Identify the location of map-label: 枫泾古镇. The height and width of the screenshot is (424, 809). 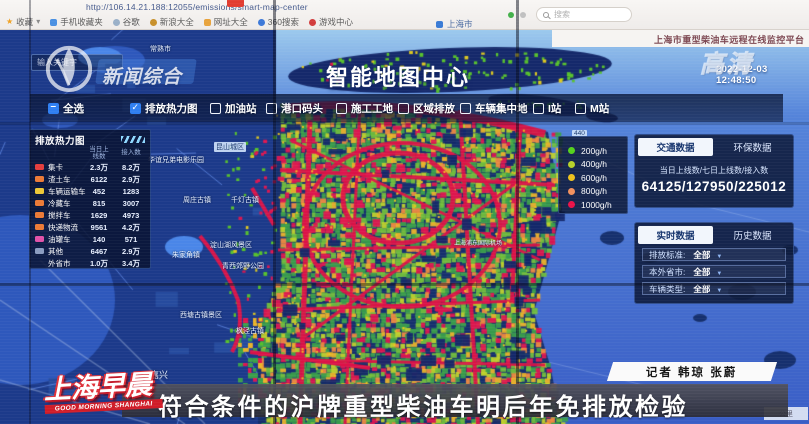
(250, 331).